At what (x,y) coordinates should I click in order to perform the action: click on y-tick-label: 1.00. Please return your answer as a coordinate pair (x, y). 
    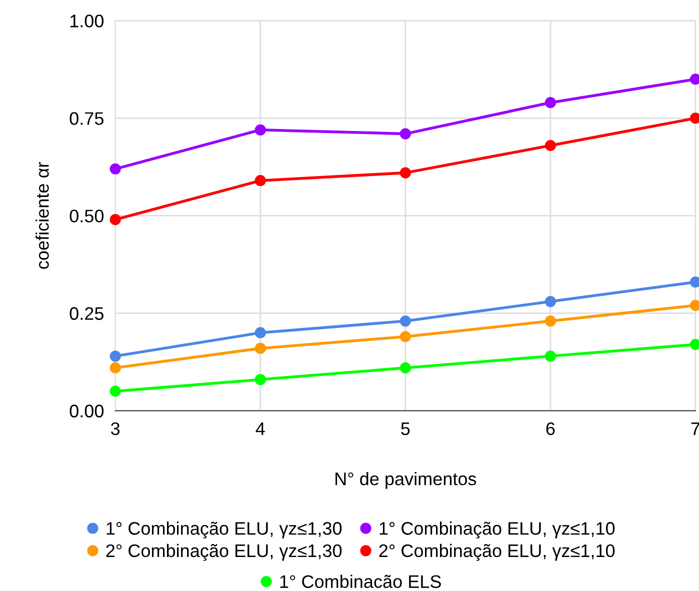
    Looking at the image, I should click on (87, 21).